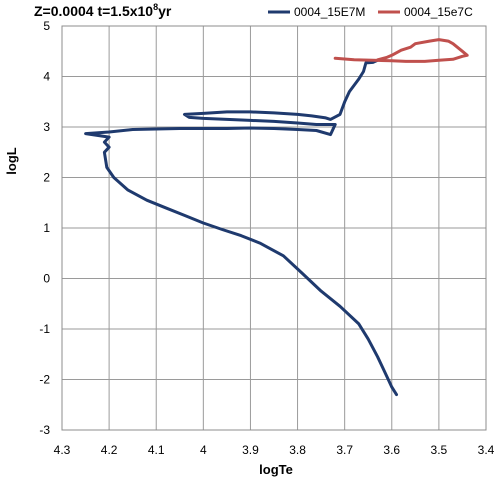  What do you see at coordinates (109, 450) in the screenshot?
I see `x-tick-label: 4.2` at bounding box center [109, 450].